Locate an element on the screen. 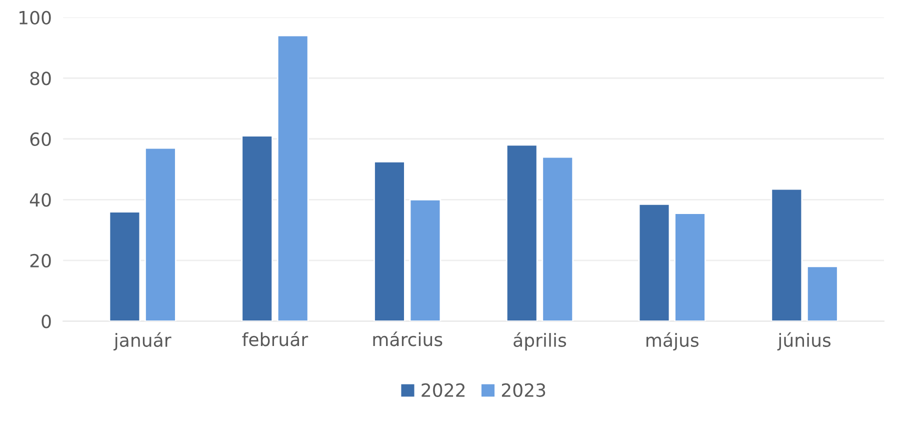  y-tick-label: 0 is located at coordinates (46, 321).